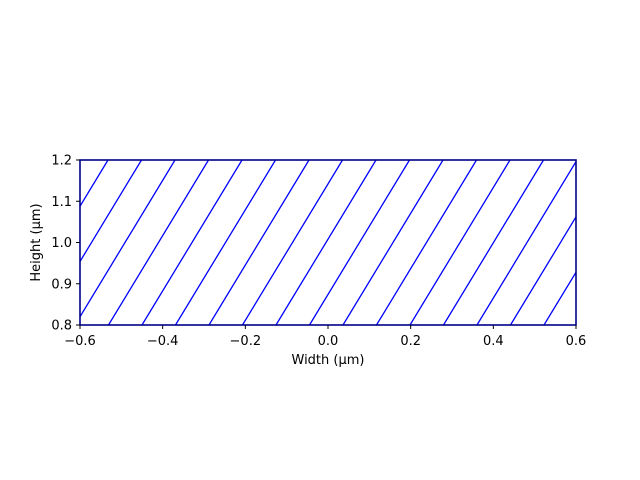 The width and height of the screenshot is (640, 480). Describe the element at coordinates (576, 341) in the screenshot. I see `x-tick-label: 0.6` at that location.